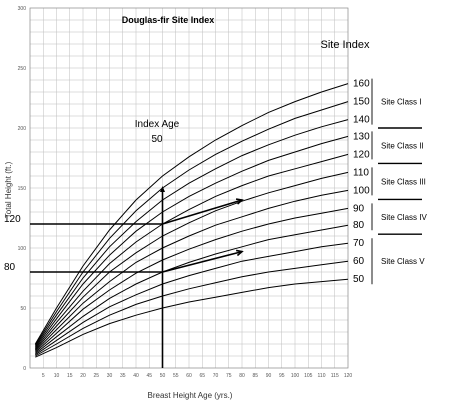 Image resolution: width=474 pixels, height=409 pixels. Describe the element at coordinates (242, 376) in the screenshot. I see `x-tick-label: 80` at that location.